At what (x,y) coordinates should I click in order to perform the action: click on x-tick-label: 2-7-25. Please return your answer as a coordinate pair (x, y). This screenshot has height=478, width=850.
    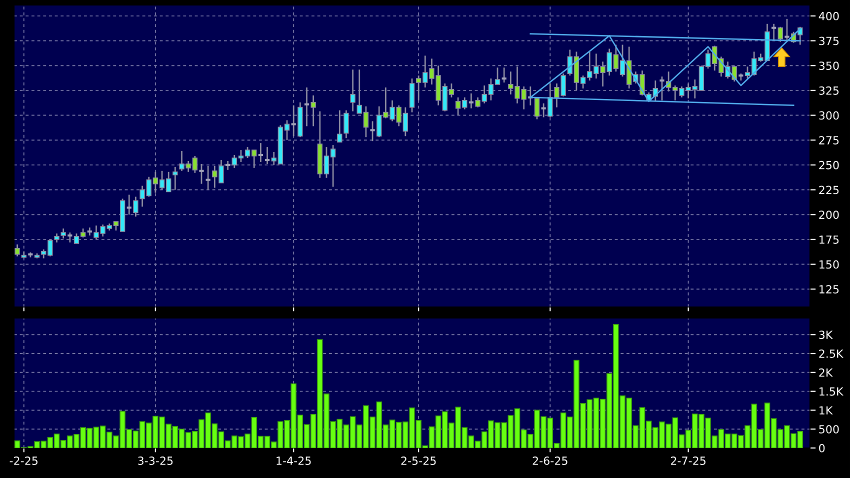
    Looking at the image, I should click on (688, 460).